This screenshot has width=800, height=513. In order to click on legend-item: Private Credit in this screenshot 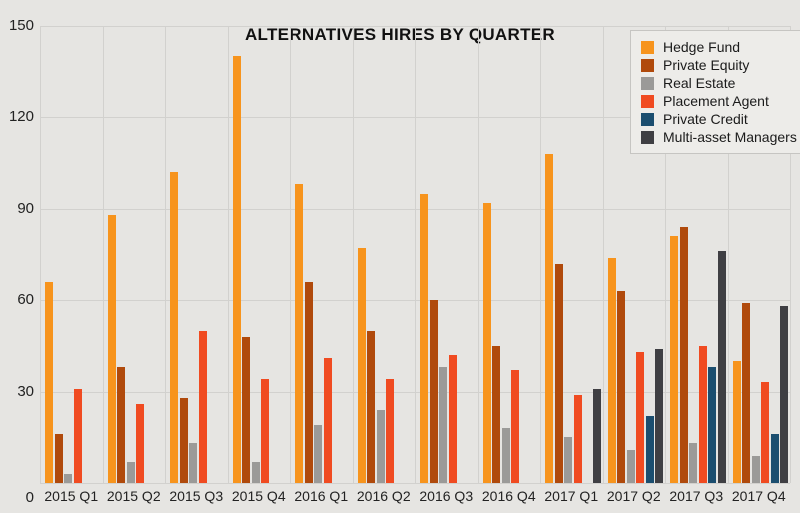, I will do `click(719, 119)`.